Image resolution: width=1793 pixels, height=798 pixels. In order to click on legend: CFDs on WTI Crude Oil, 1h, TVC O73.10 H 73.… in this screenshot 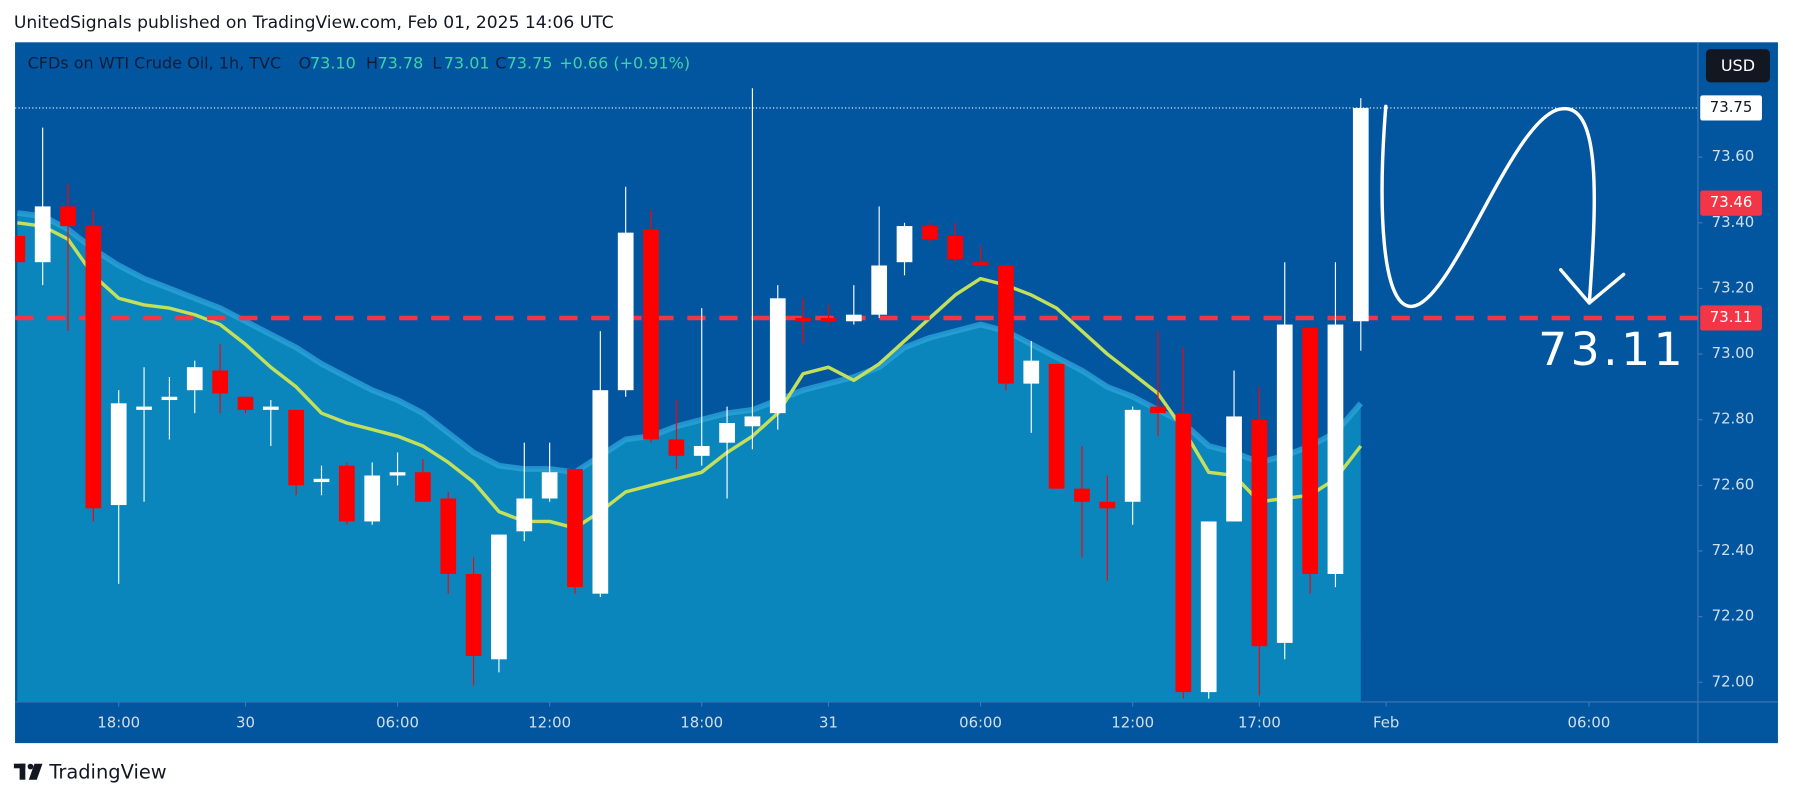, I will do `click(359, 63)`.